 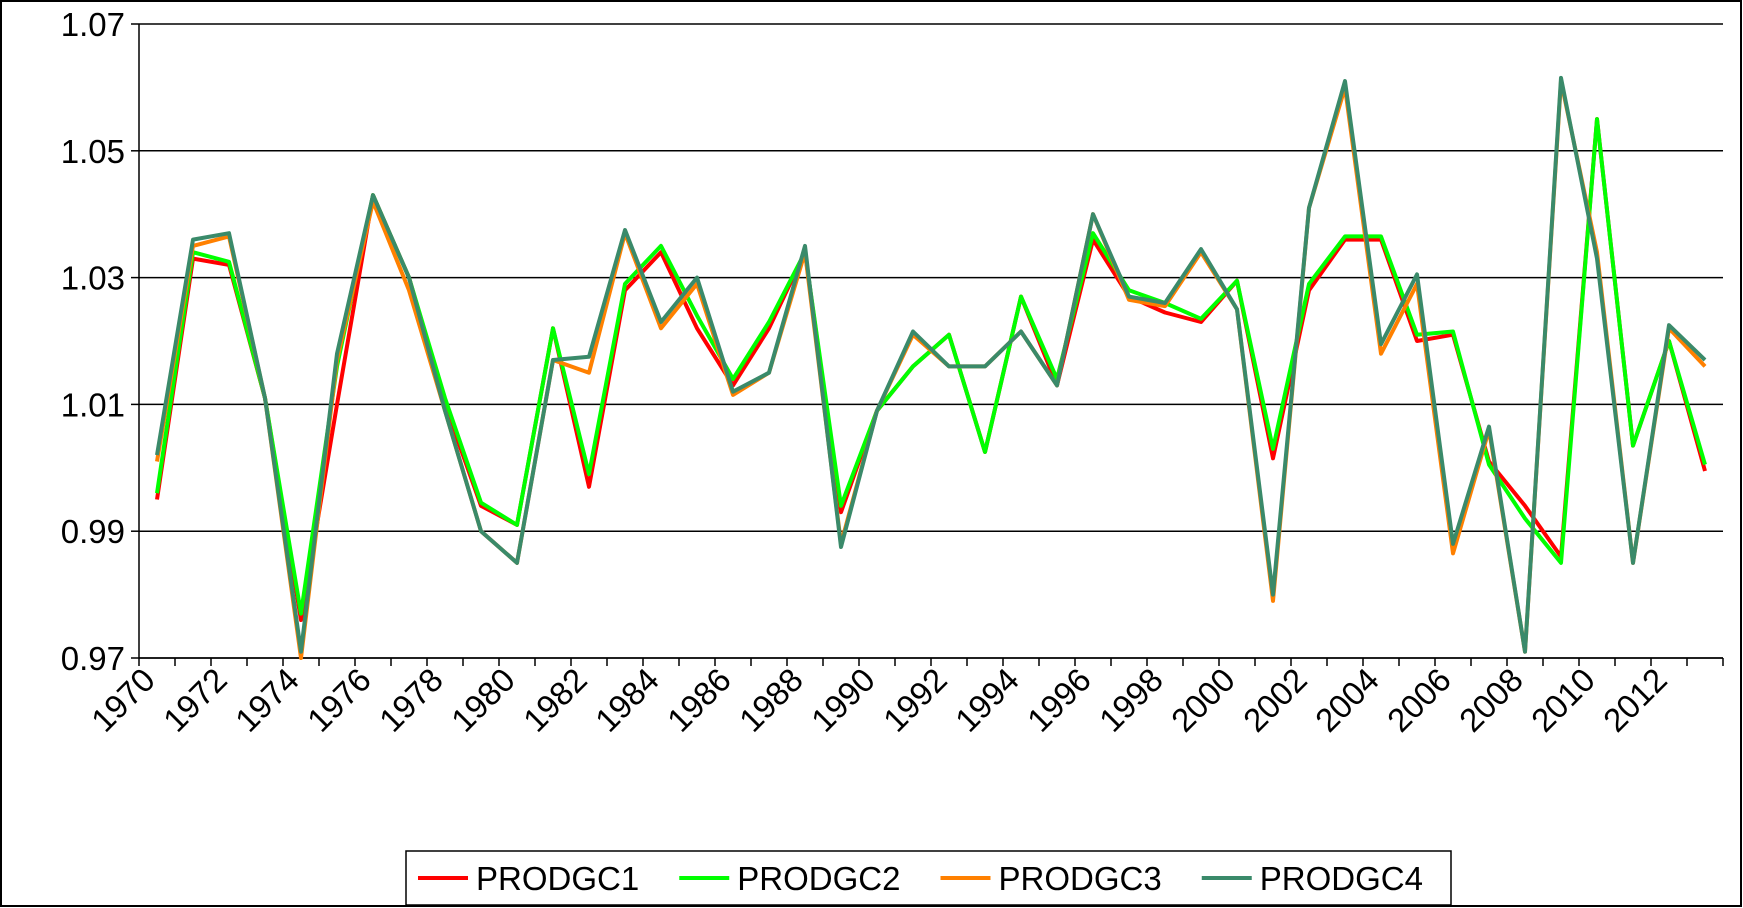 I want to click on legend-label: PRODGC4, so click(x=1341, y=878).